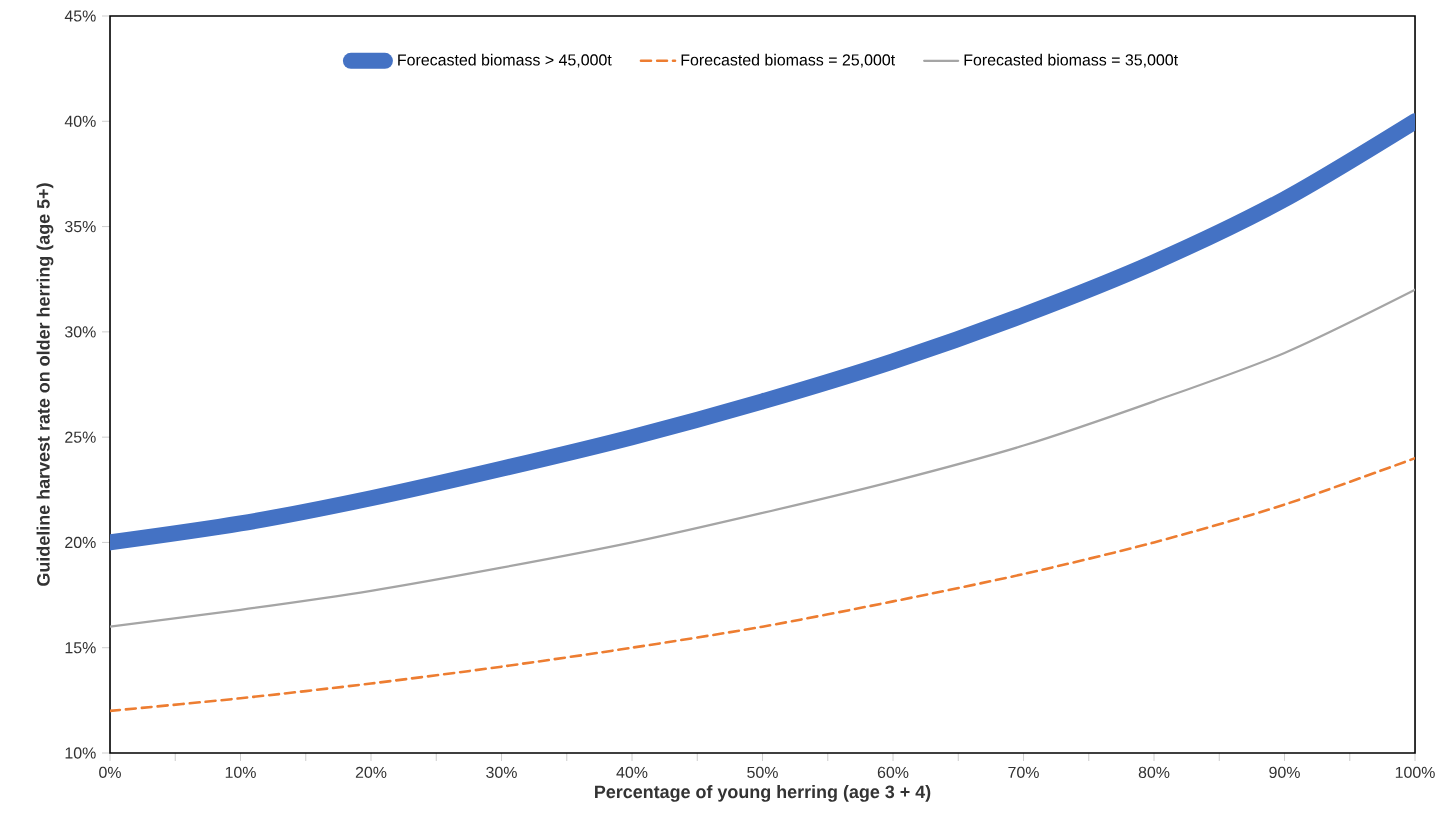 This screenshot has width=1445, height=821. I want to click on x-tick-label: 60%, so click(893, 772).